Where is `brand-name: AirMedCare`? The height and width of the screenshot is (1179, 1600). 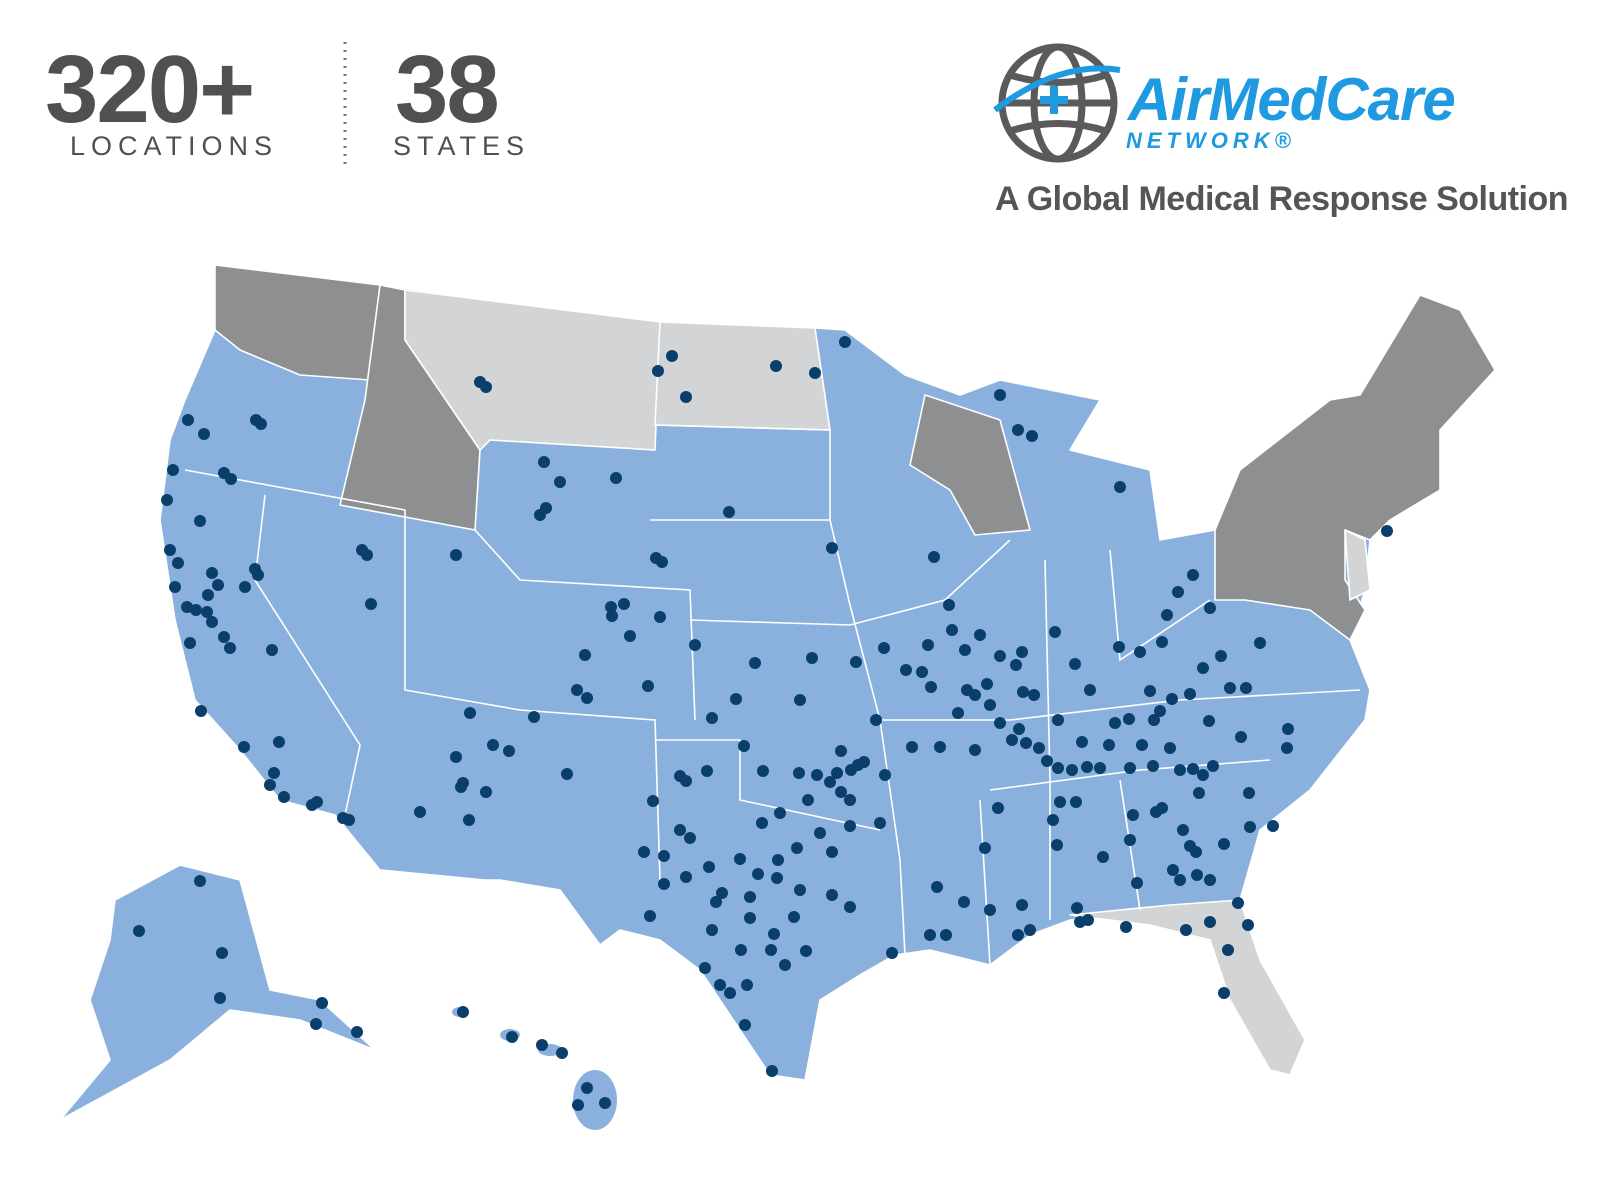 brand-name: AirMedCare is located at coordinates (1290, 99).